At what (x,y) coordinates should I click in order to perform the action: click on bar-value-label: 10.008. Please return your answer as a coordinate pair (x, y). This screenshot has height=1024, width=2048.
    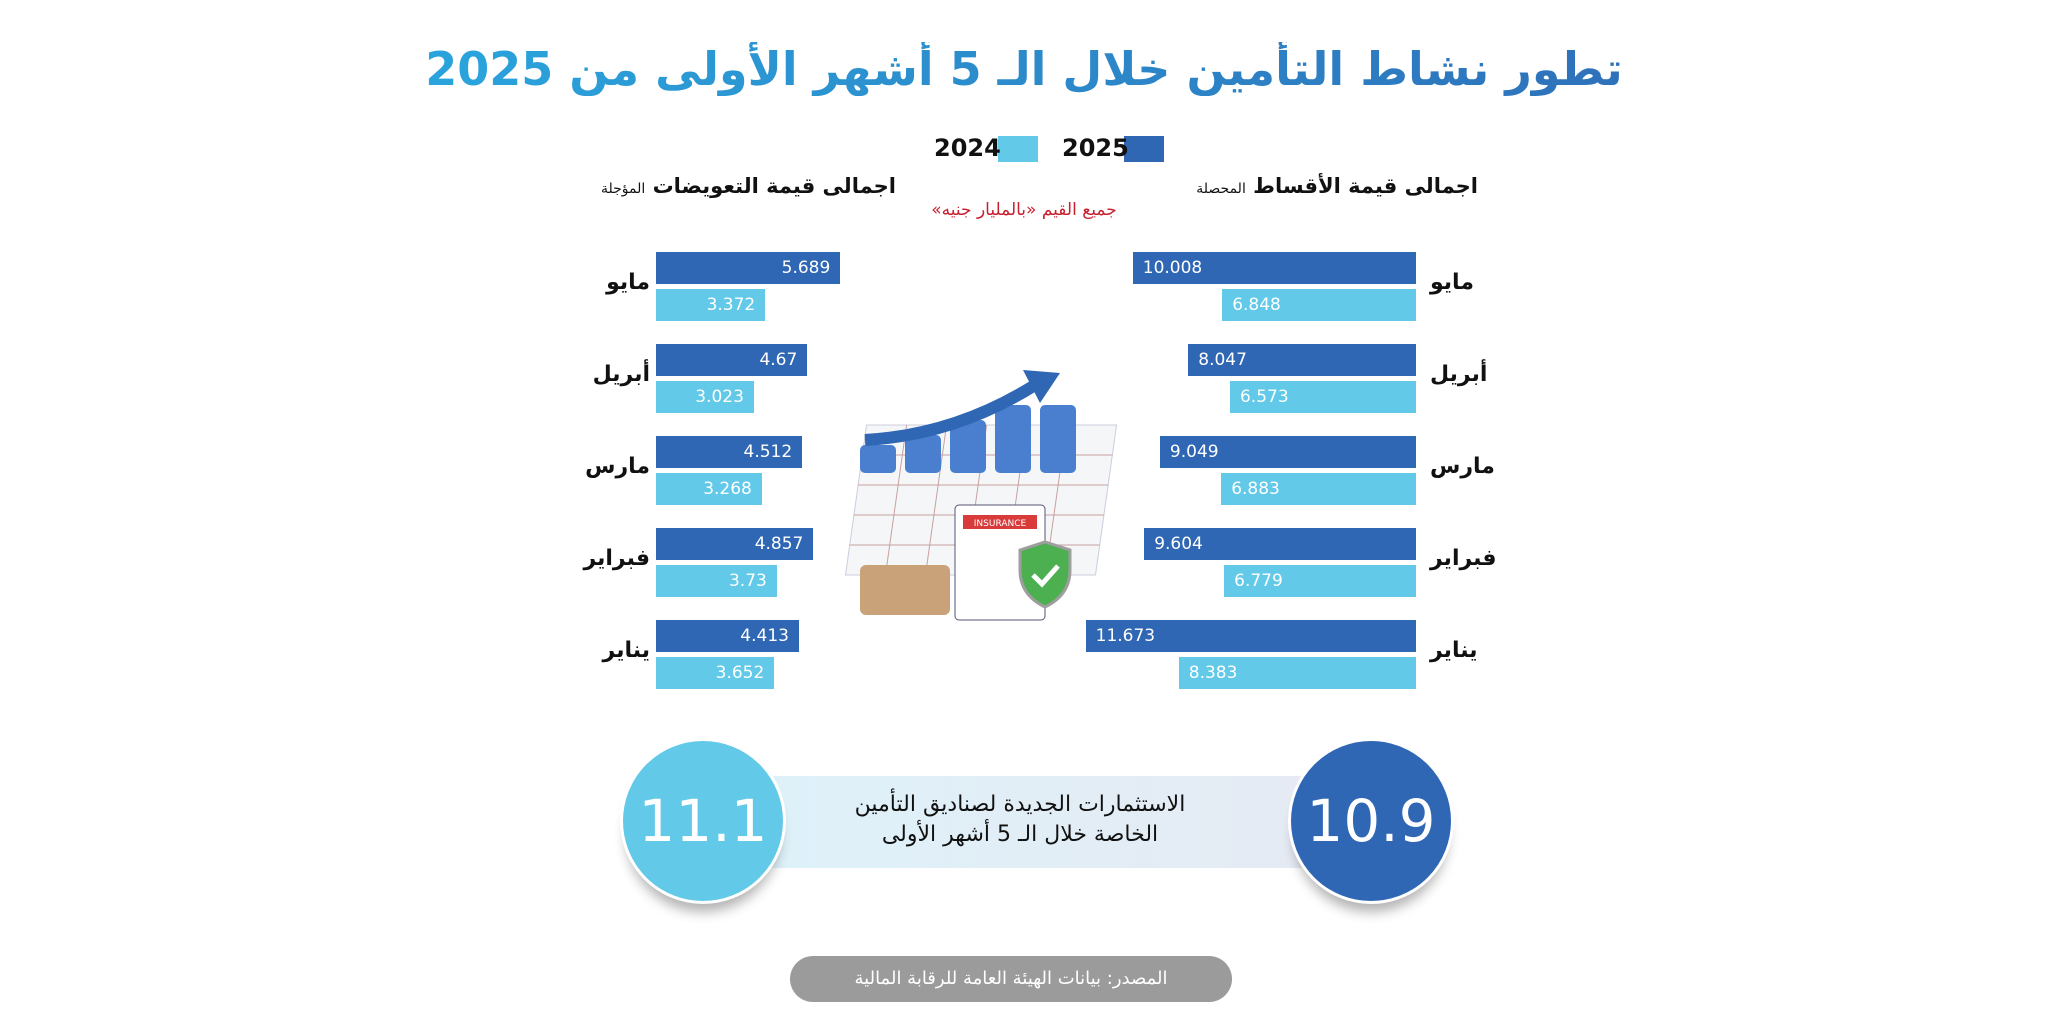
    Looking at the image, I should click on (1172, 268).